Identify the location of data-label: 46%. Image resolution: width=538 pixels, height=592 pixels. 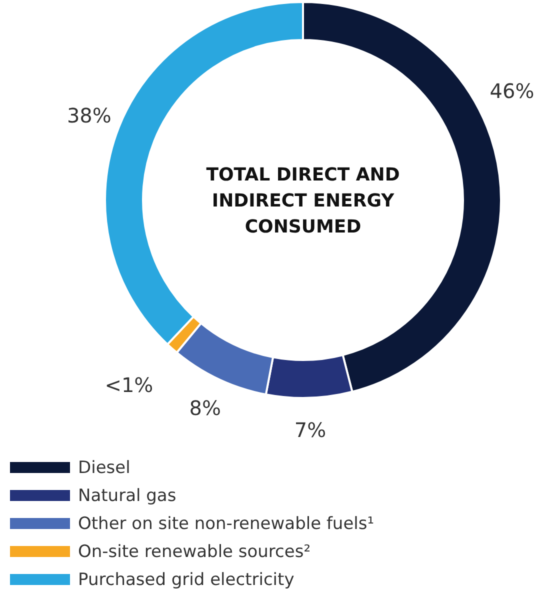
(512, 91).